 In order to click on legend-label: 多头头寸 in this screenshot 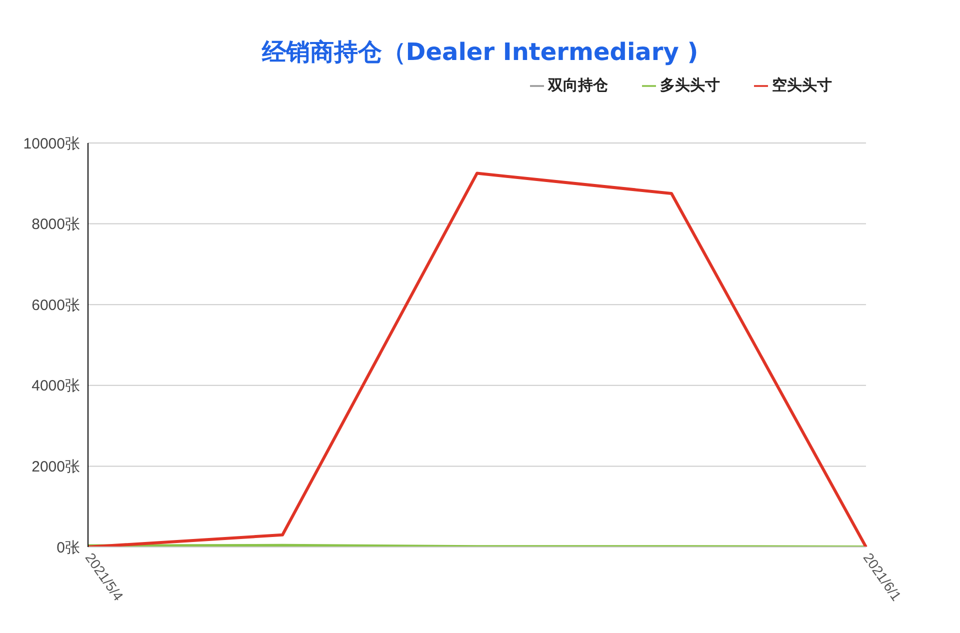, I will do `click(690, 85)`.